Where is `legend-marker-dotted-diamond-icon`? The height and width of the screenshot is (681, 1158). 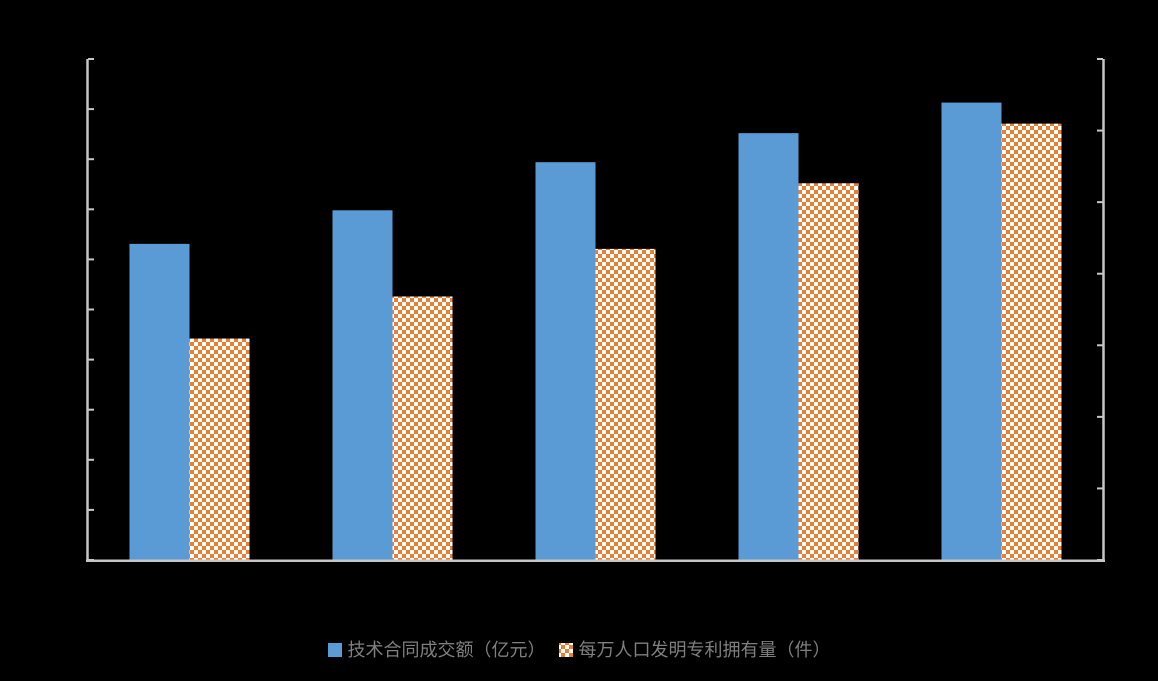
legend-marker-dotted-diamond-icon is located at coordinates (565, 650).